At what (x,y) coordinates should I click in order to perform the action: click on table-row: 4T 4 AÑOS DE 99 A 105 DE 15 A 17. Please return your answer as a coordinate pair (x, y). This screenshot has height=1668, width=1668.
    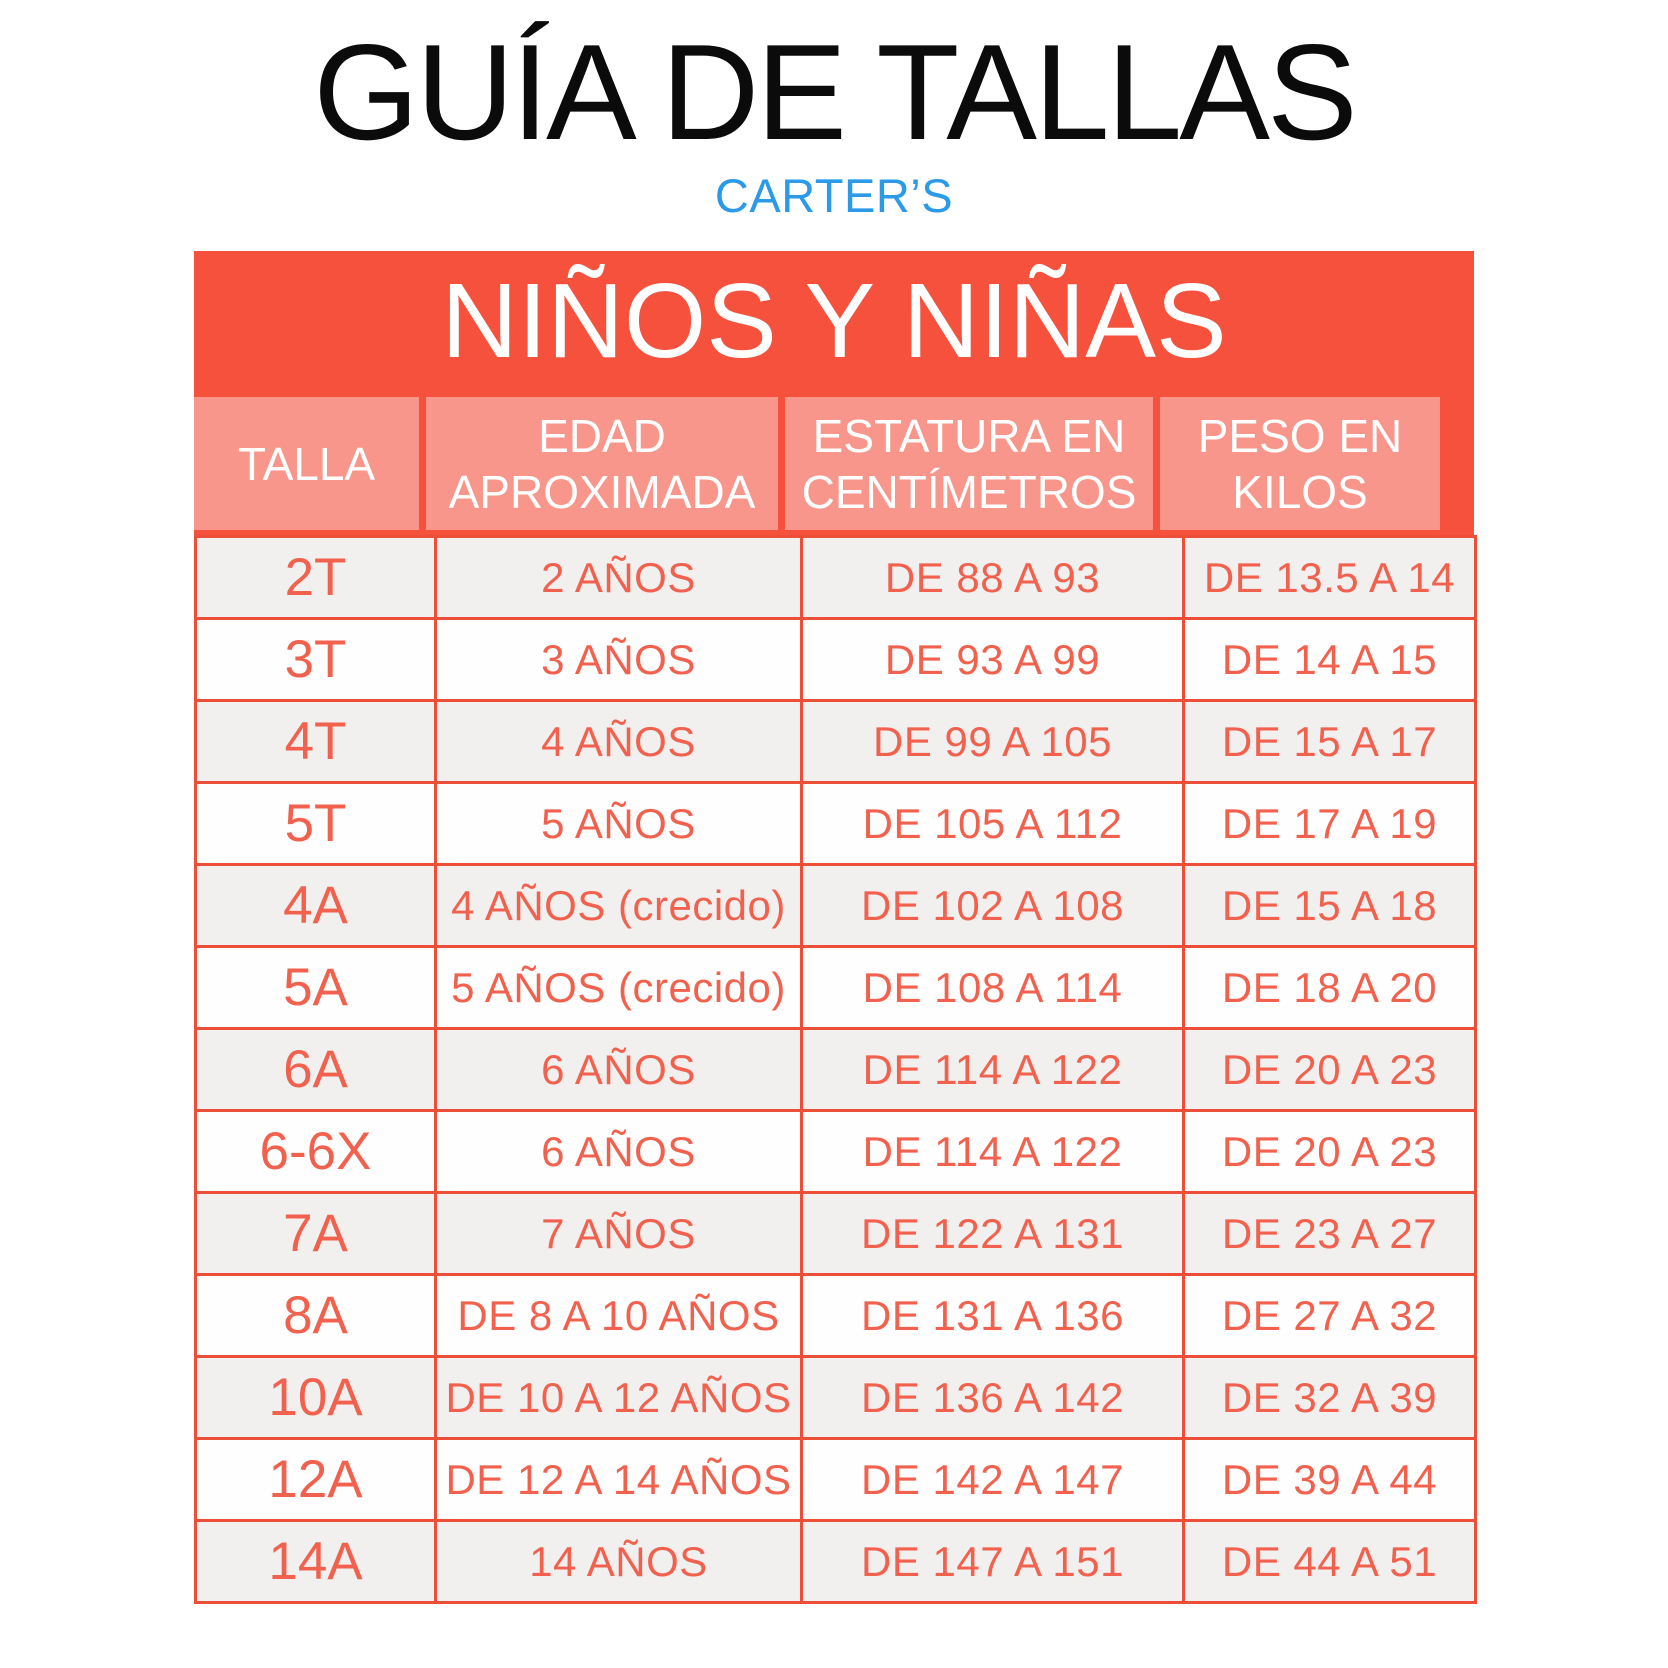
    Looking at the image, I should click on (835, 742).